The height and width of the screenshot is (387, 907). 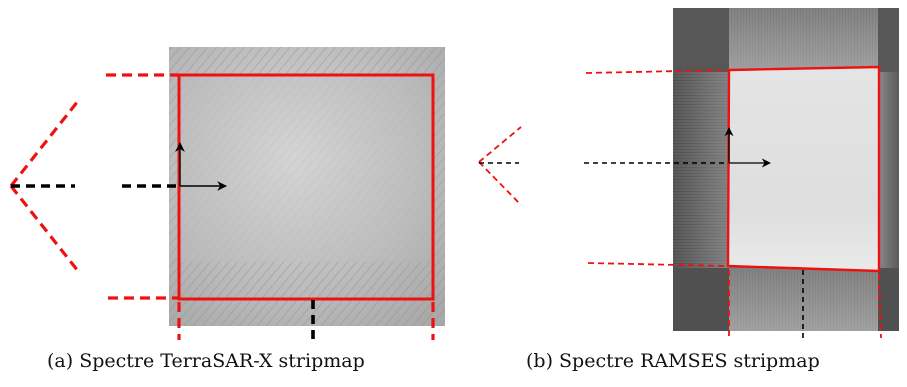 What do you see at coordinates (701, 170) in the screenshot?
I see `panel-b-horizontal-texture` at bounding box center [701, 170].